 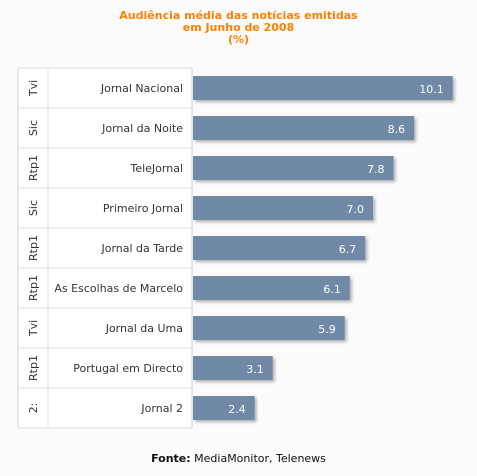 What do you see at coordinates (33, 288) in the screenshot?
I see `channel-label-5: Rtp1` at bounding box center [33, 288].